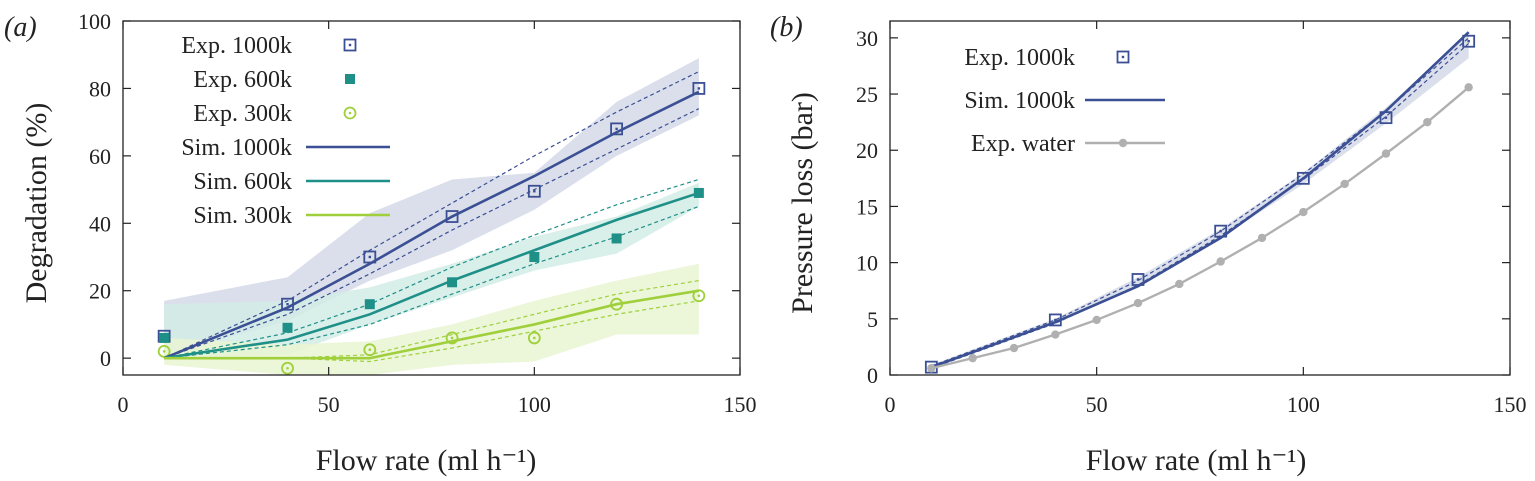  I want to click on legend-label: Exp. 300k, so click(242, 114).